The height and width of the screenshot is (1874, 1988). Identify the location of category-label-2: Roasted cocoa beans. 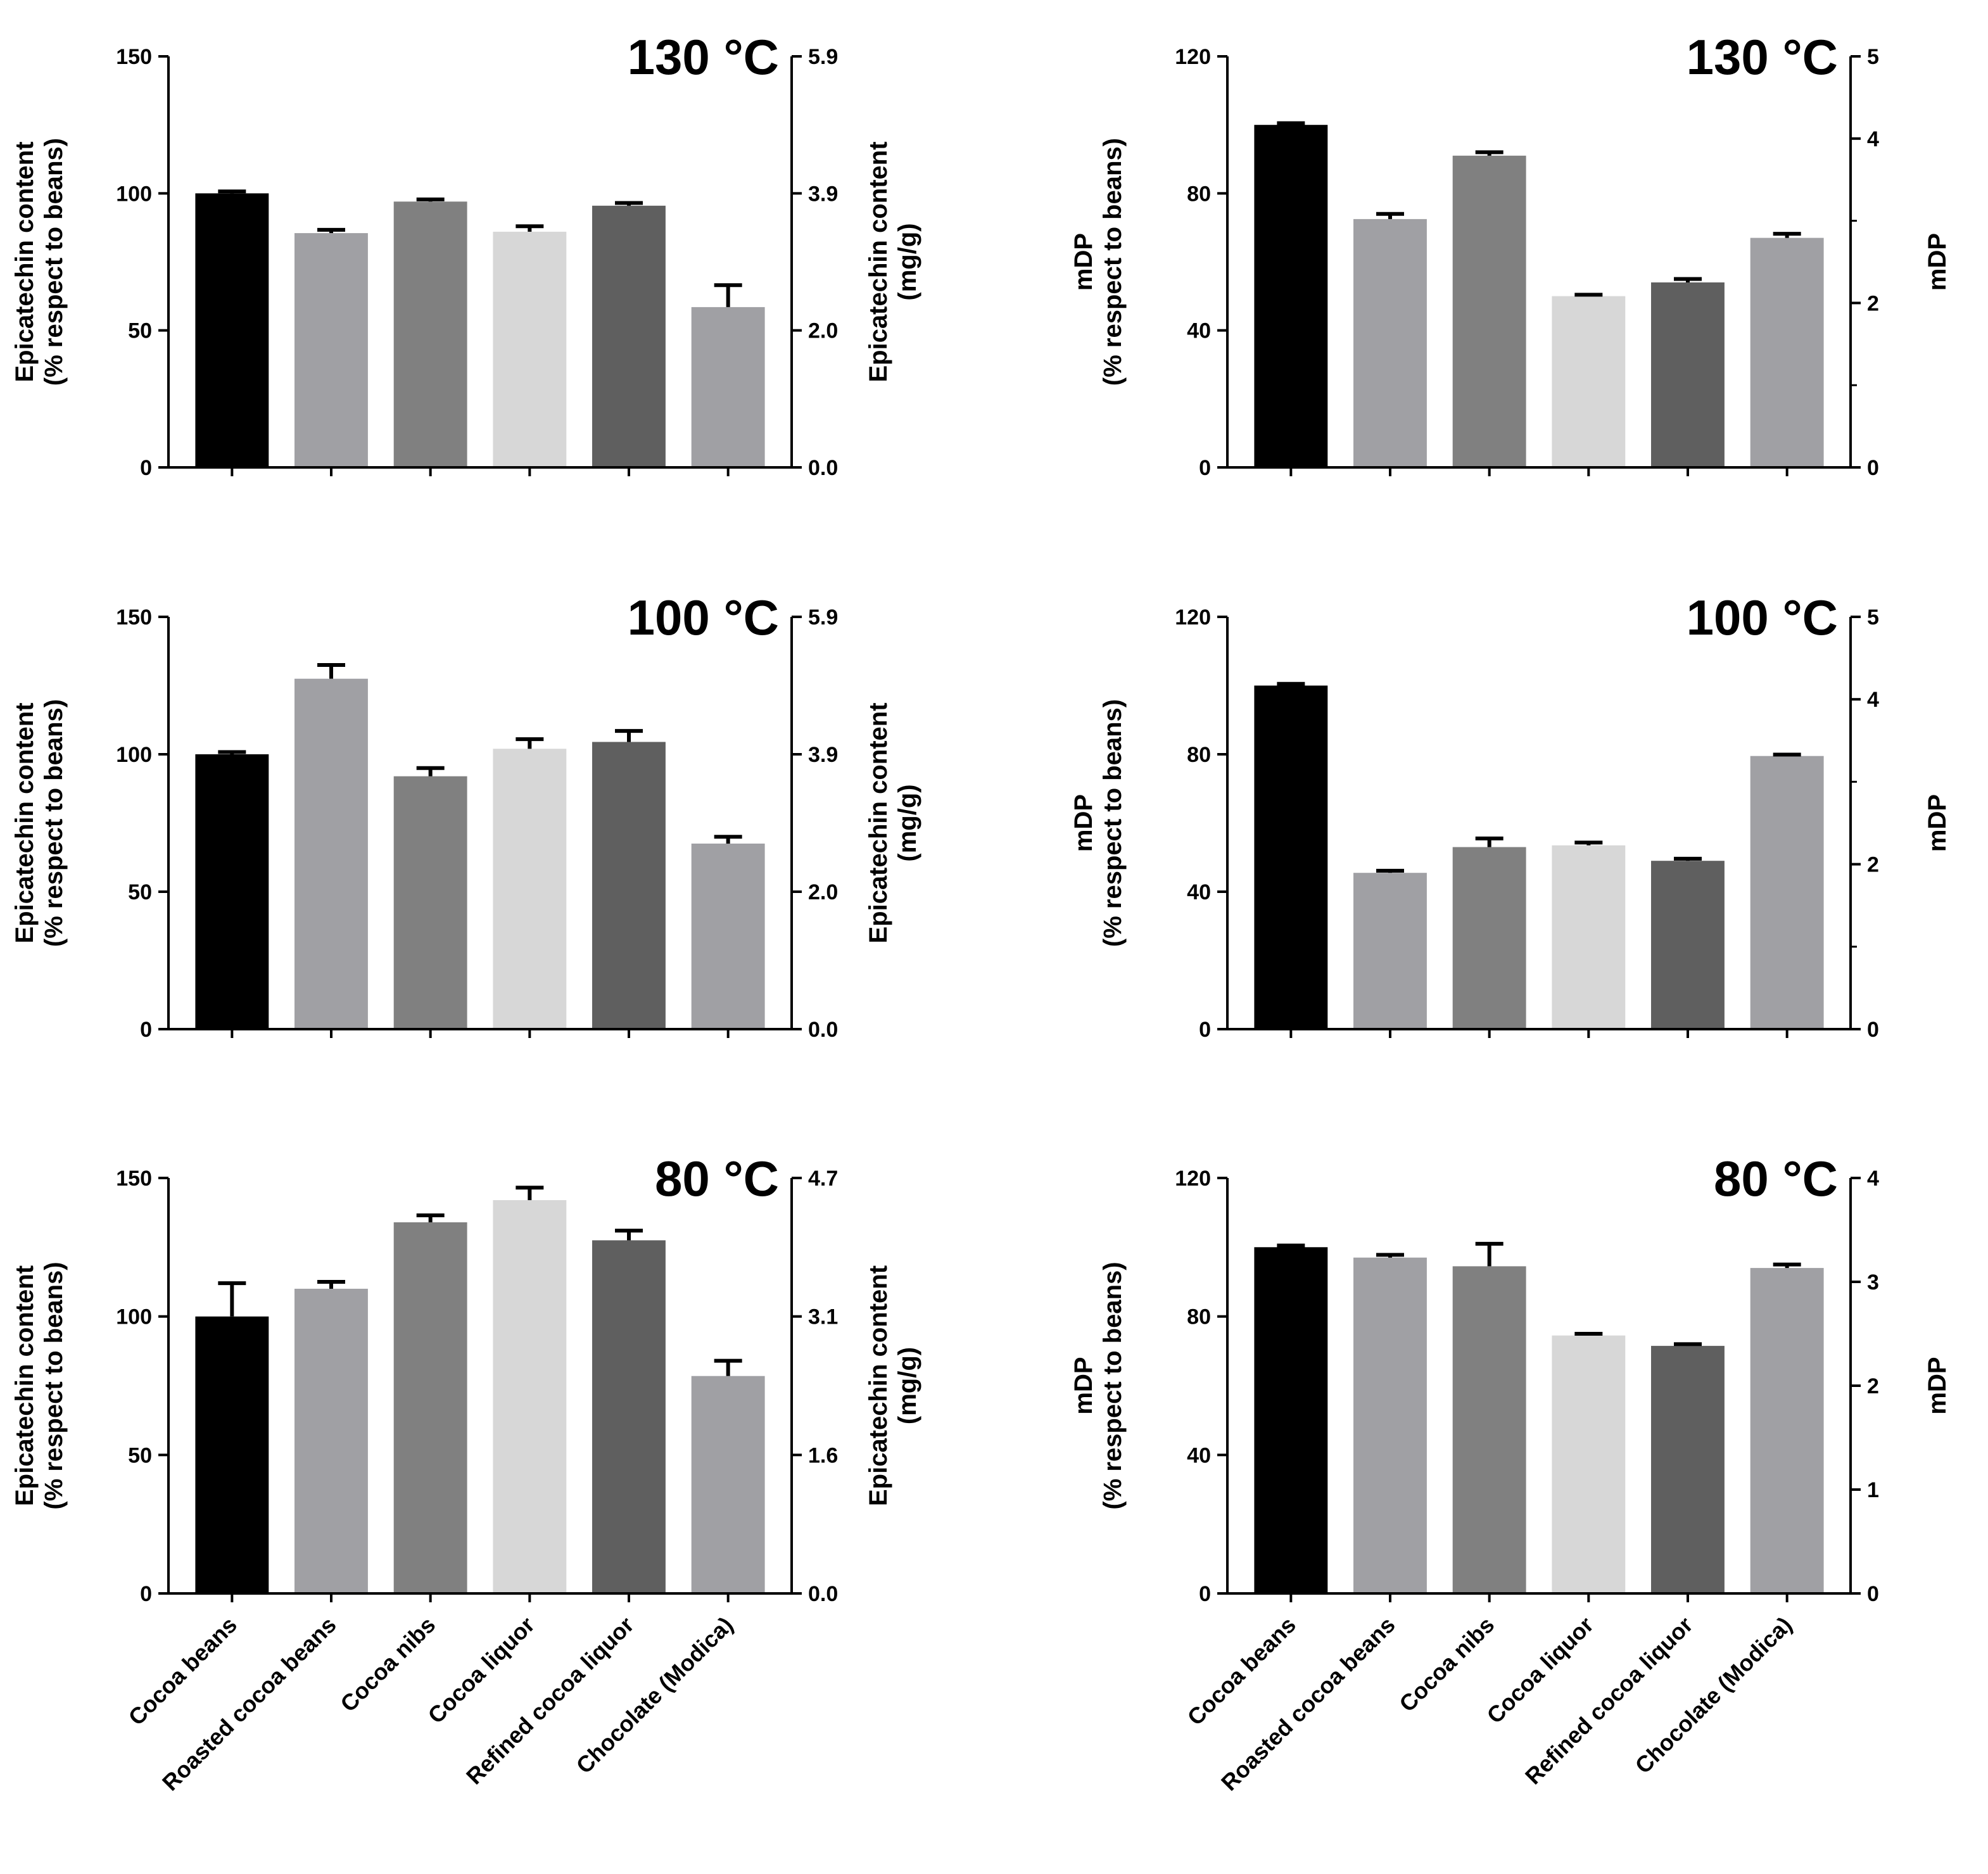
(249, 1704).